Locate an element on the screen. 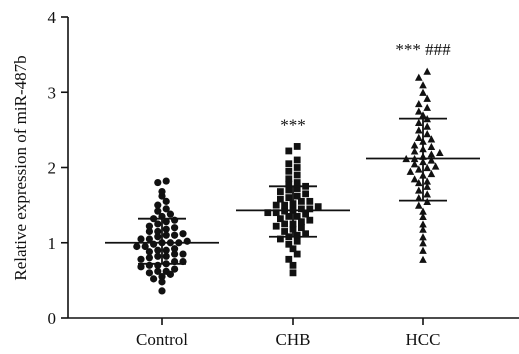 Image resolution: width=519 pixels, height=354 pixels. y-tick-label: 2 is located at coordinates (52, 168).